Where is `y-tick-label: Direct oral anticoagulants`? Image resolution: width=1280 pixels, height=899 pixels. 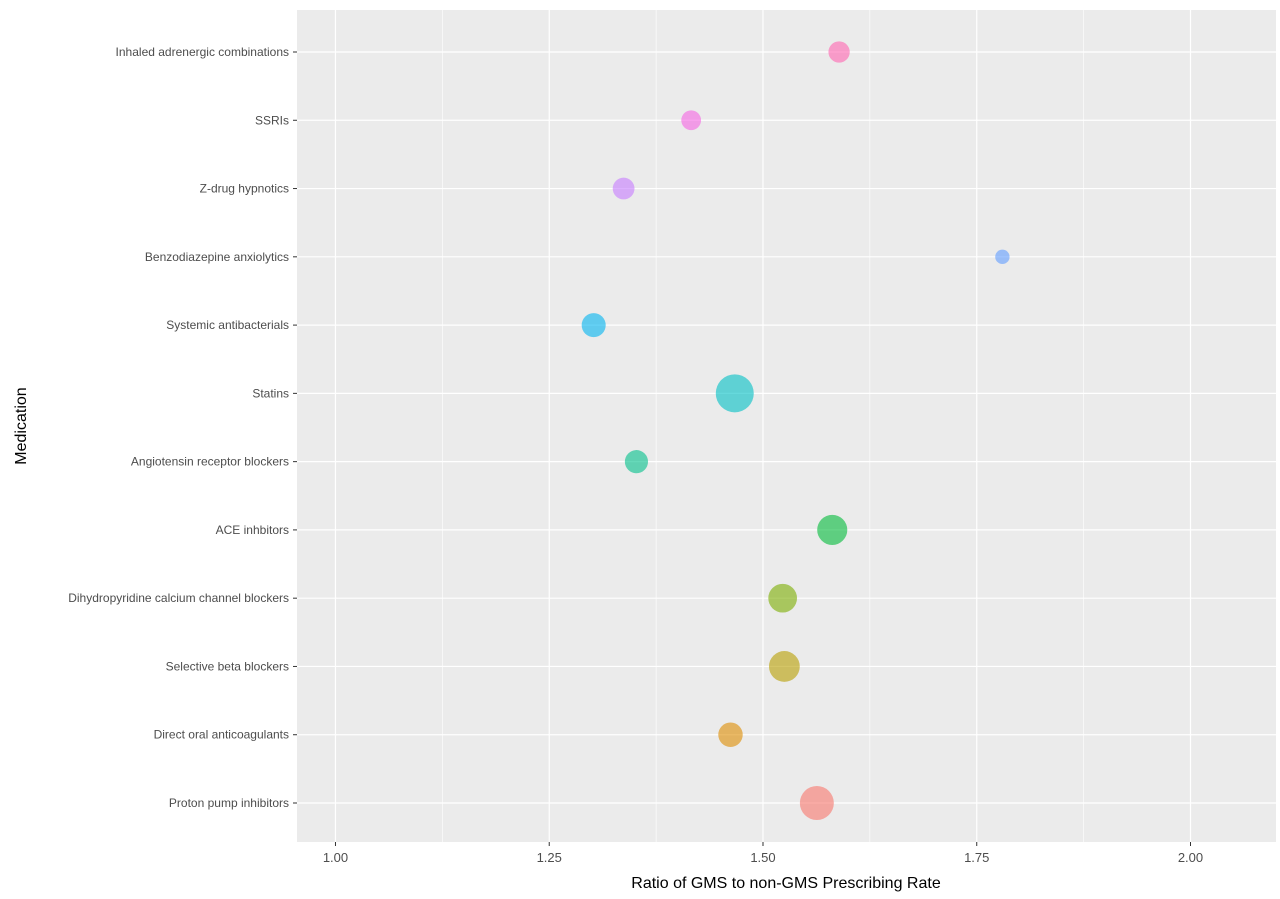 y-tick-label: Direct oral anticoagulants is located at coordinates (221, 735).